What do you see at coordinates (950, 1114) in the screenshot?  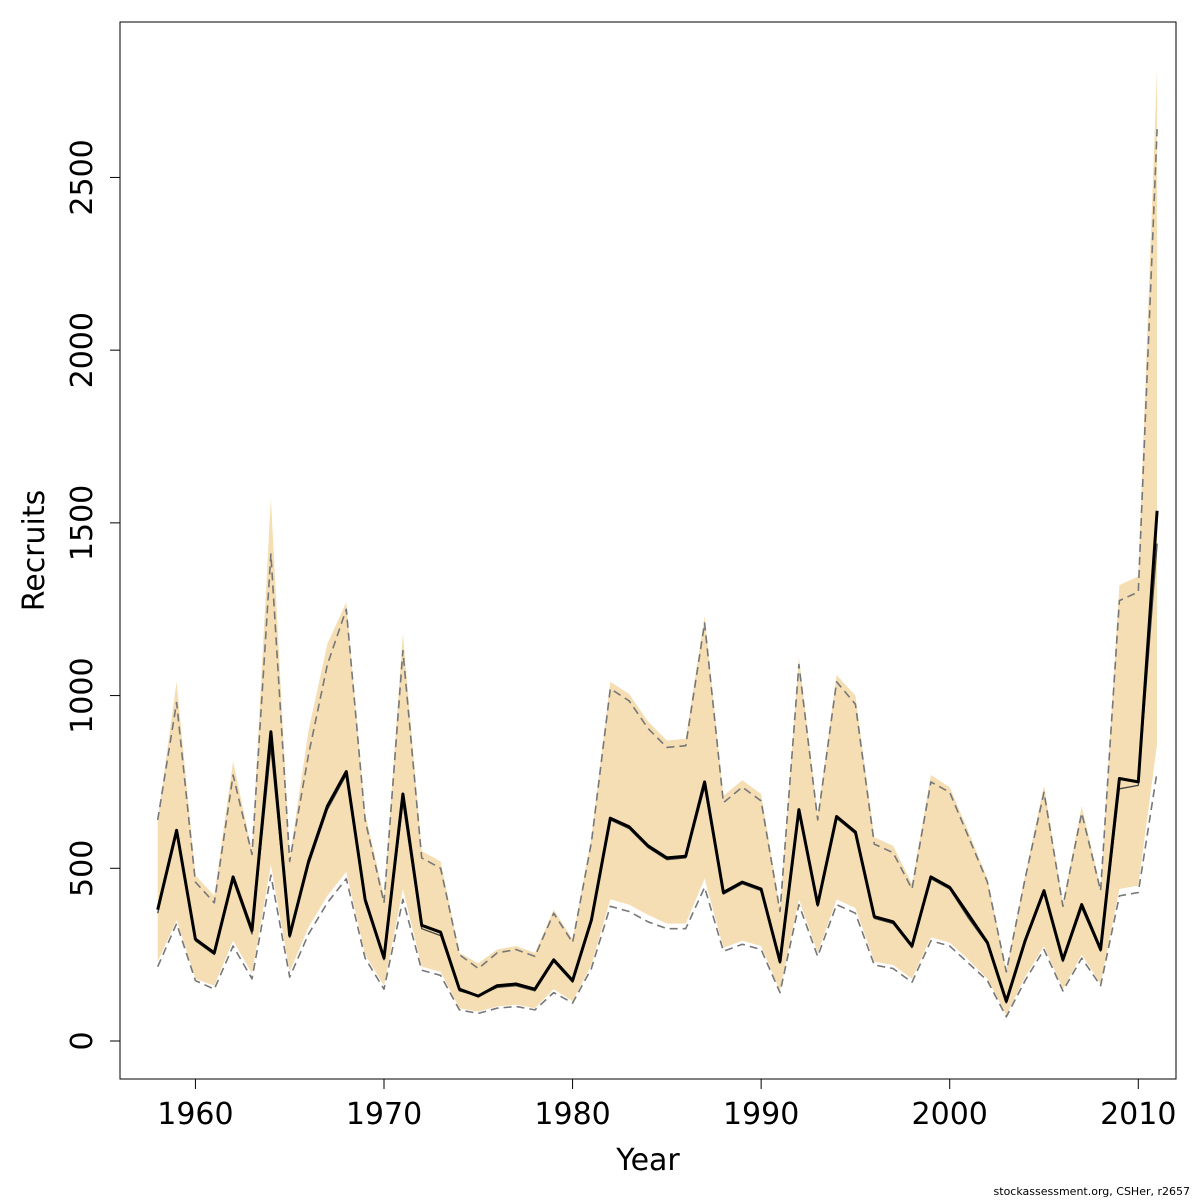 I see `x-tick-label: 2000` at bounding box center [950, 1114].